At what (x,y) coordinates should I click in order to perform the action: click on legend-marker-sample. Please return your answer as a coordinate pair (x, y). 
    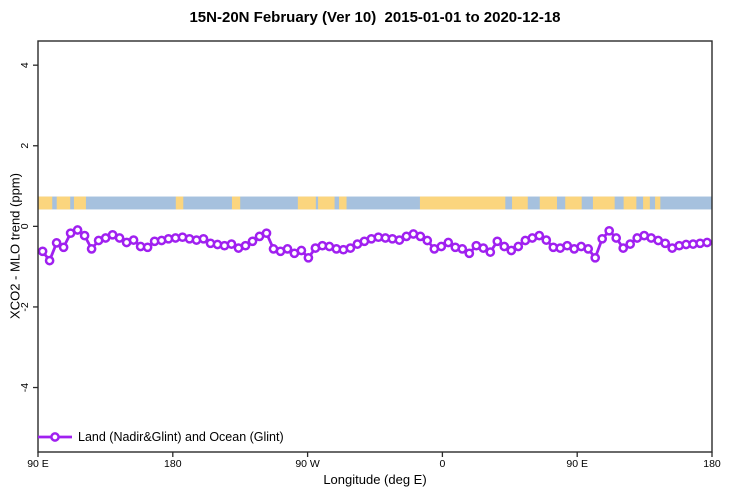
    Looking at the image, I should click on (55, 437).